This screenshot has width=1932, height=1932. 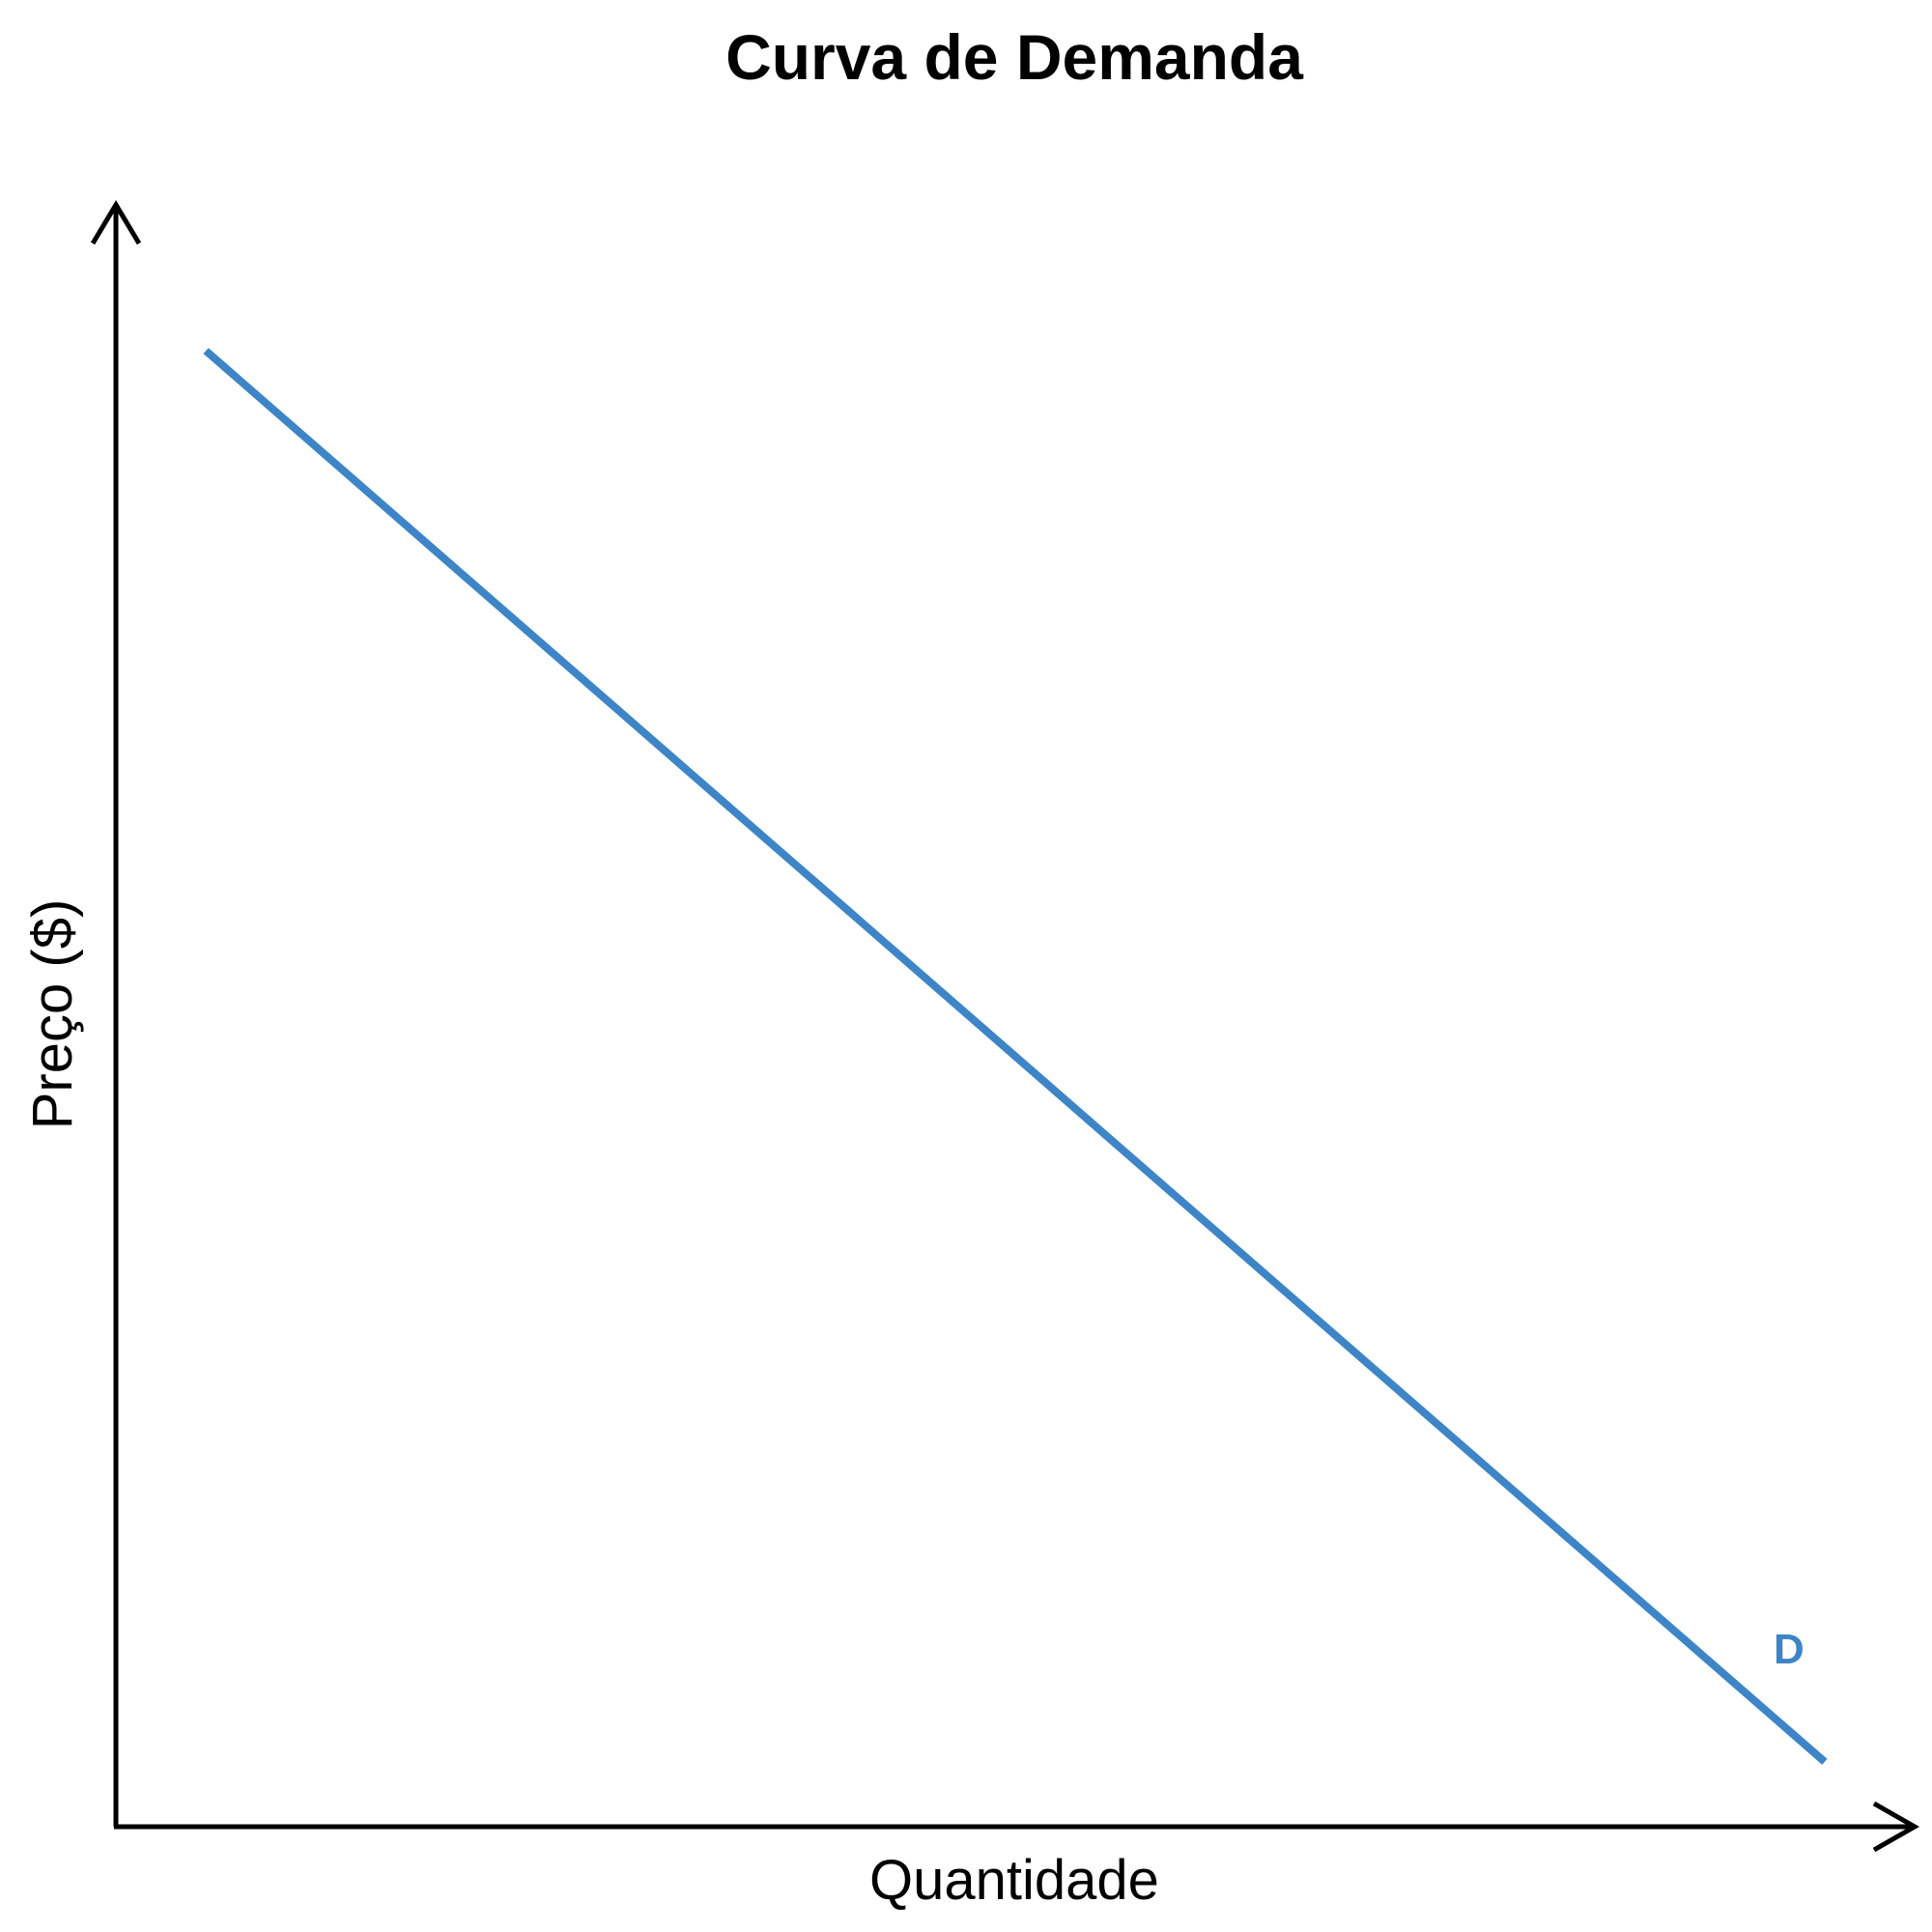 I want to click on y-axis-arrowhead, so click(x=116, y=222).